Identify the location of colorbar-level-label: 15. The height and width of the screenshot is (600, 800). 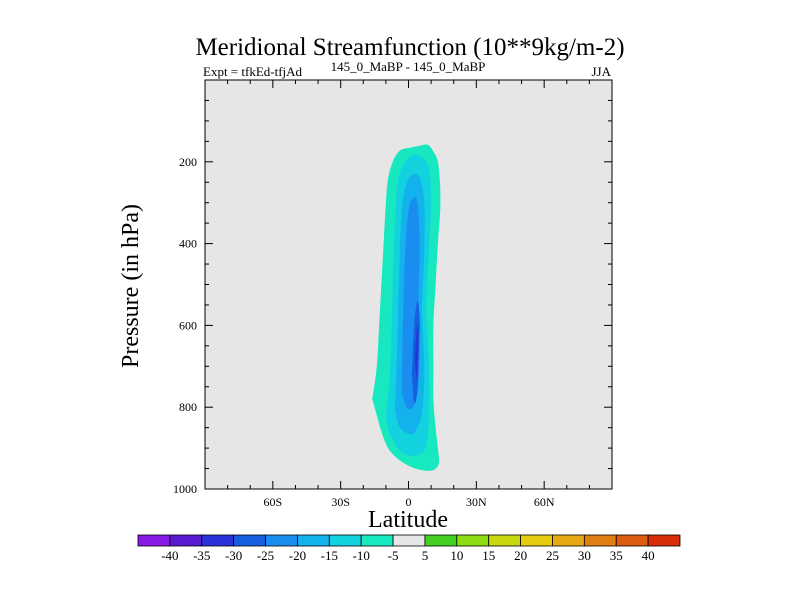
(488, 555).